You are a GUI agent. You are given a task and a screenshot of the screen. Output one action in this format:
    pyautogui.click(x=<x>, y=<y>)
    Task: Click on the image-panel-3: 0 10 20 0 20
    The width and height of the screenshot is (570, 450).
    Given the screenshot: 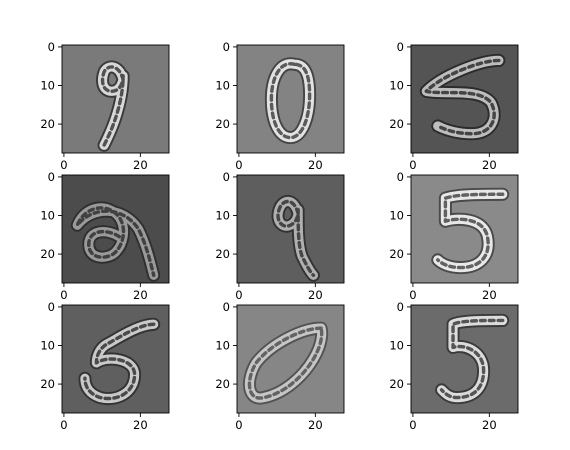 What is the action you would take?
    pyautogui.click(x=454, y=106)
    